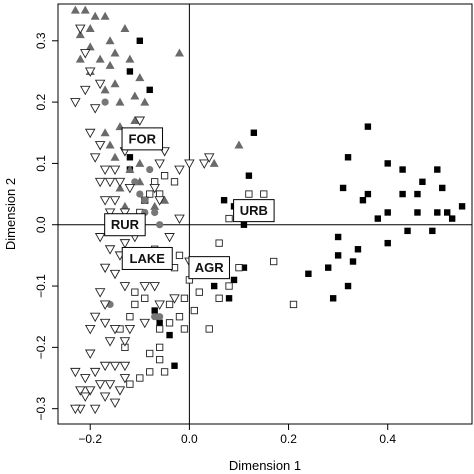 The image size is (474, 474). What do you see at coordinates (41, 163) in the screenshot?
I see `y-tick-label: 0.1` at bounding box center [41, 163].